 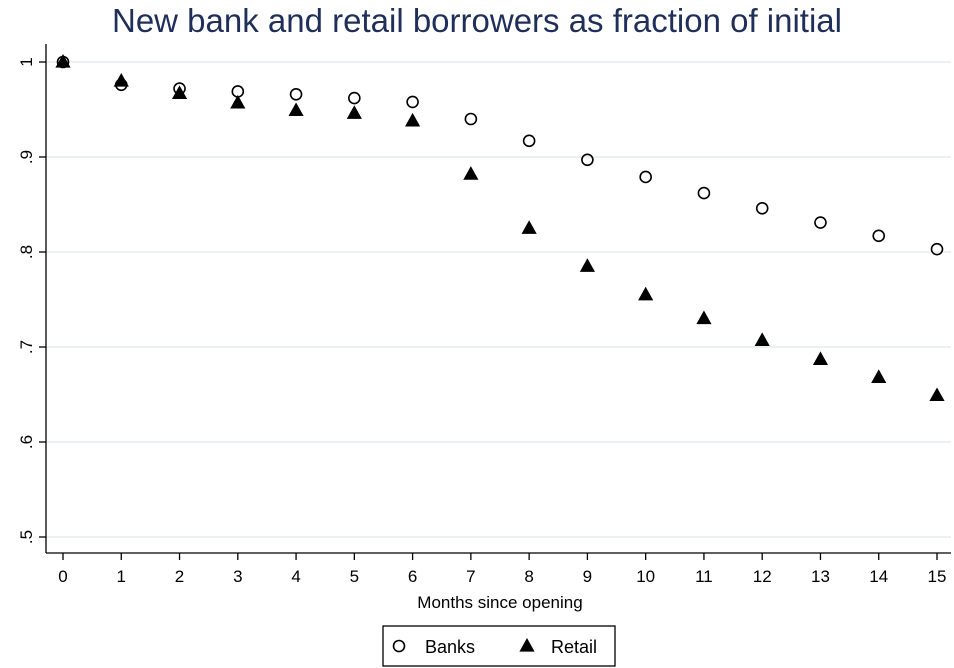 What do you see at coordinates (62, 576) in the screenshot?
I see `x-tick-label: 0` at bounding box center [62, 576].